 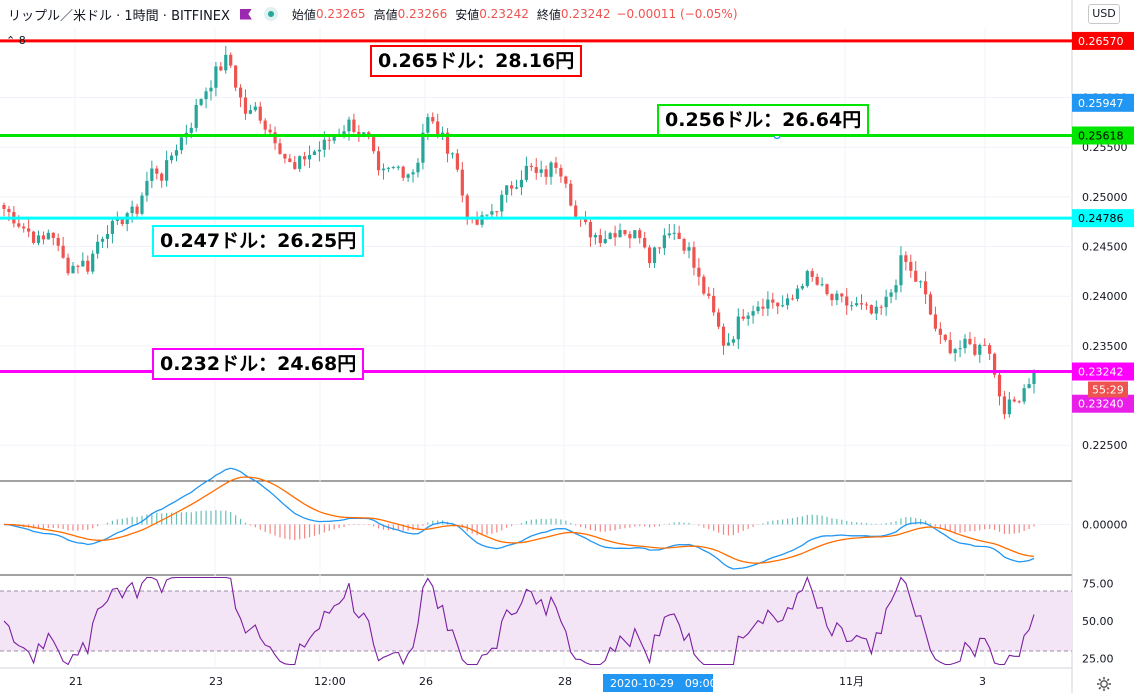 What do you see at coordinates (1101, 103) in the screenshot?
I see `price-badge-label: 0.25947` at bounding box center [1101, 103].